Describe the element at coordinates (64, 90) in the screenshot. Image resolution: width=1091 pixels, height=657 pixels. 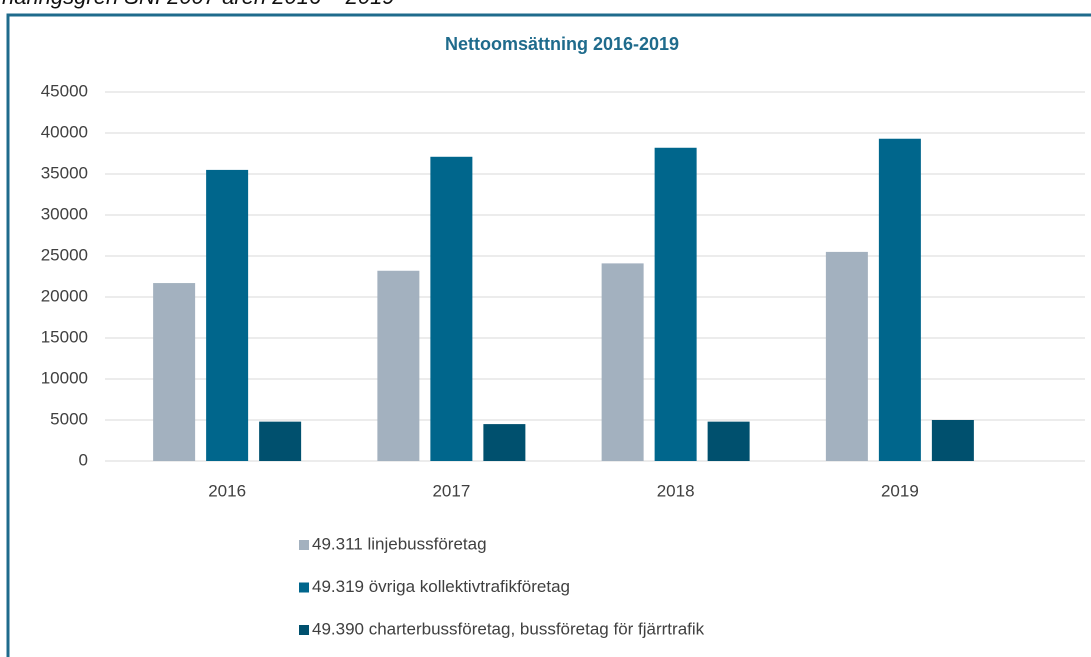
I see `y-tick-label: 45000` at that location.